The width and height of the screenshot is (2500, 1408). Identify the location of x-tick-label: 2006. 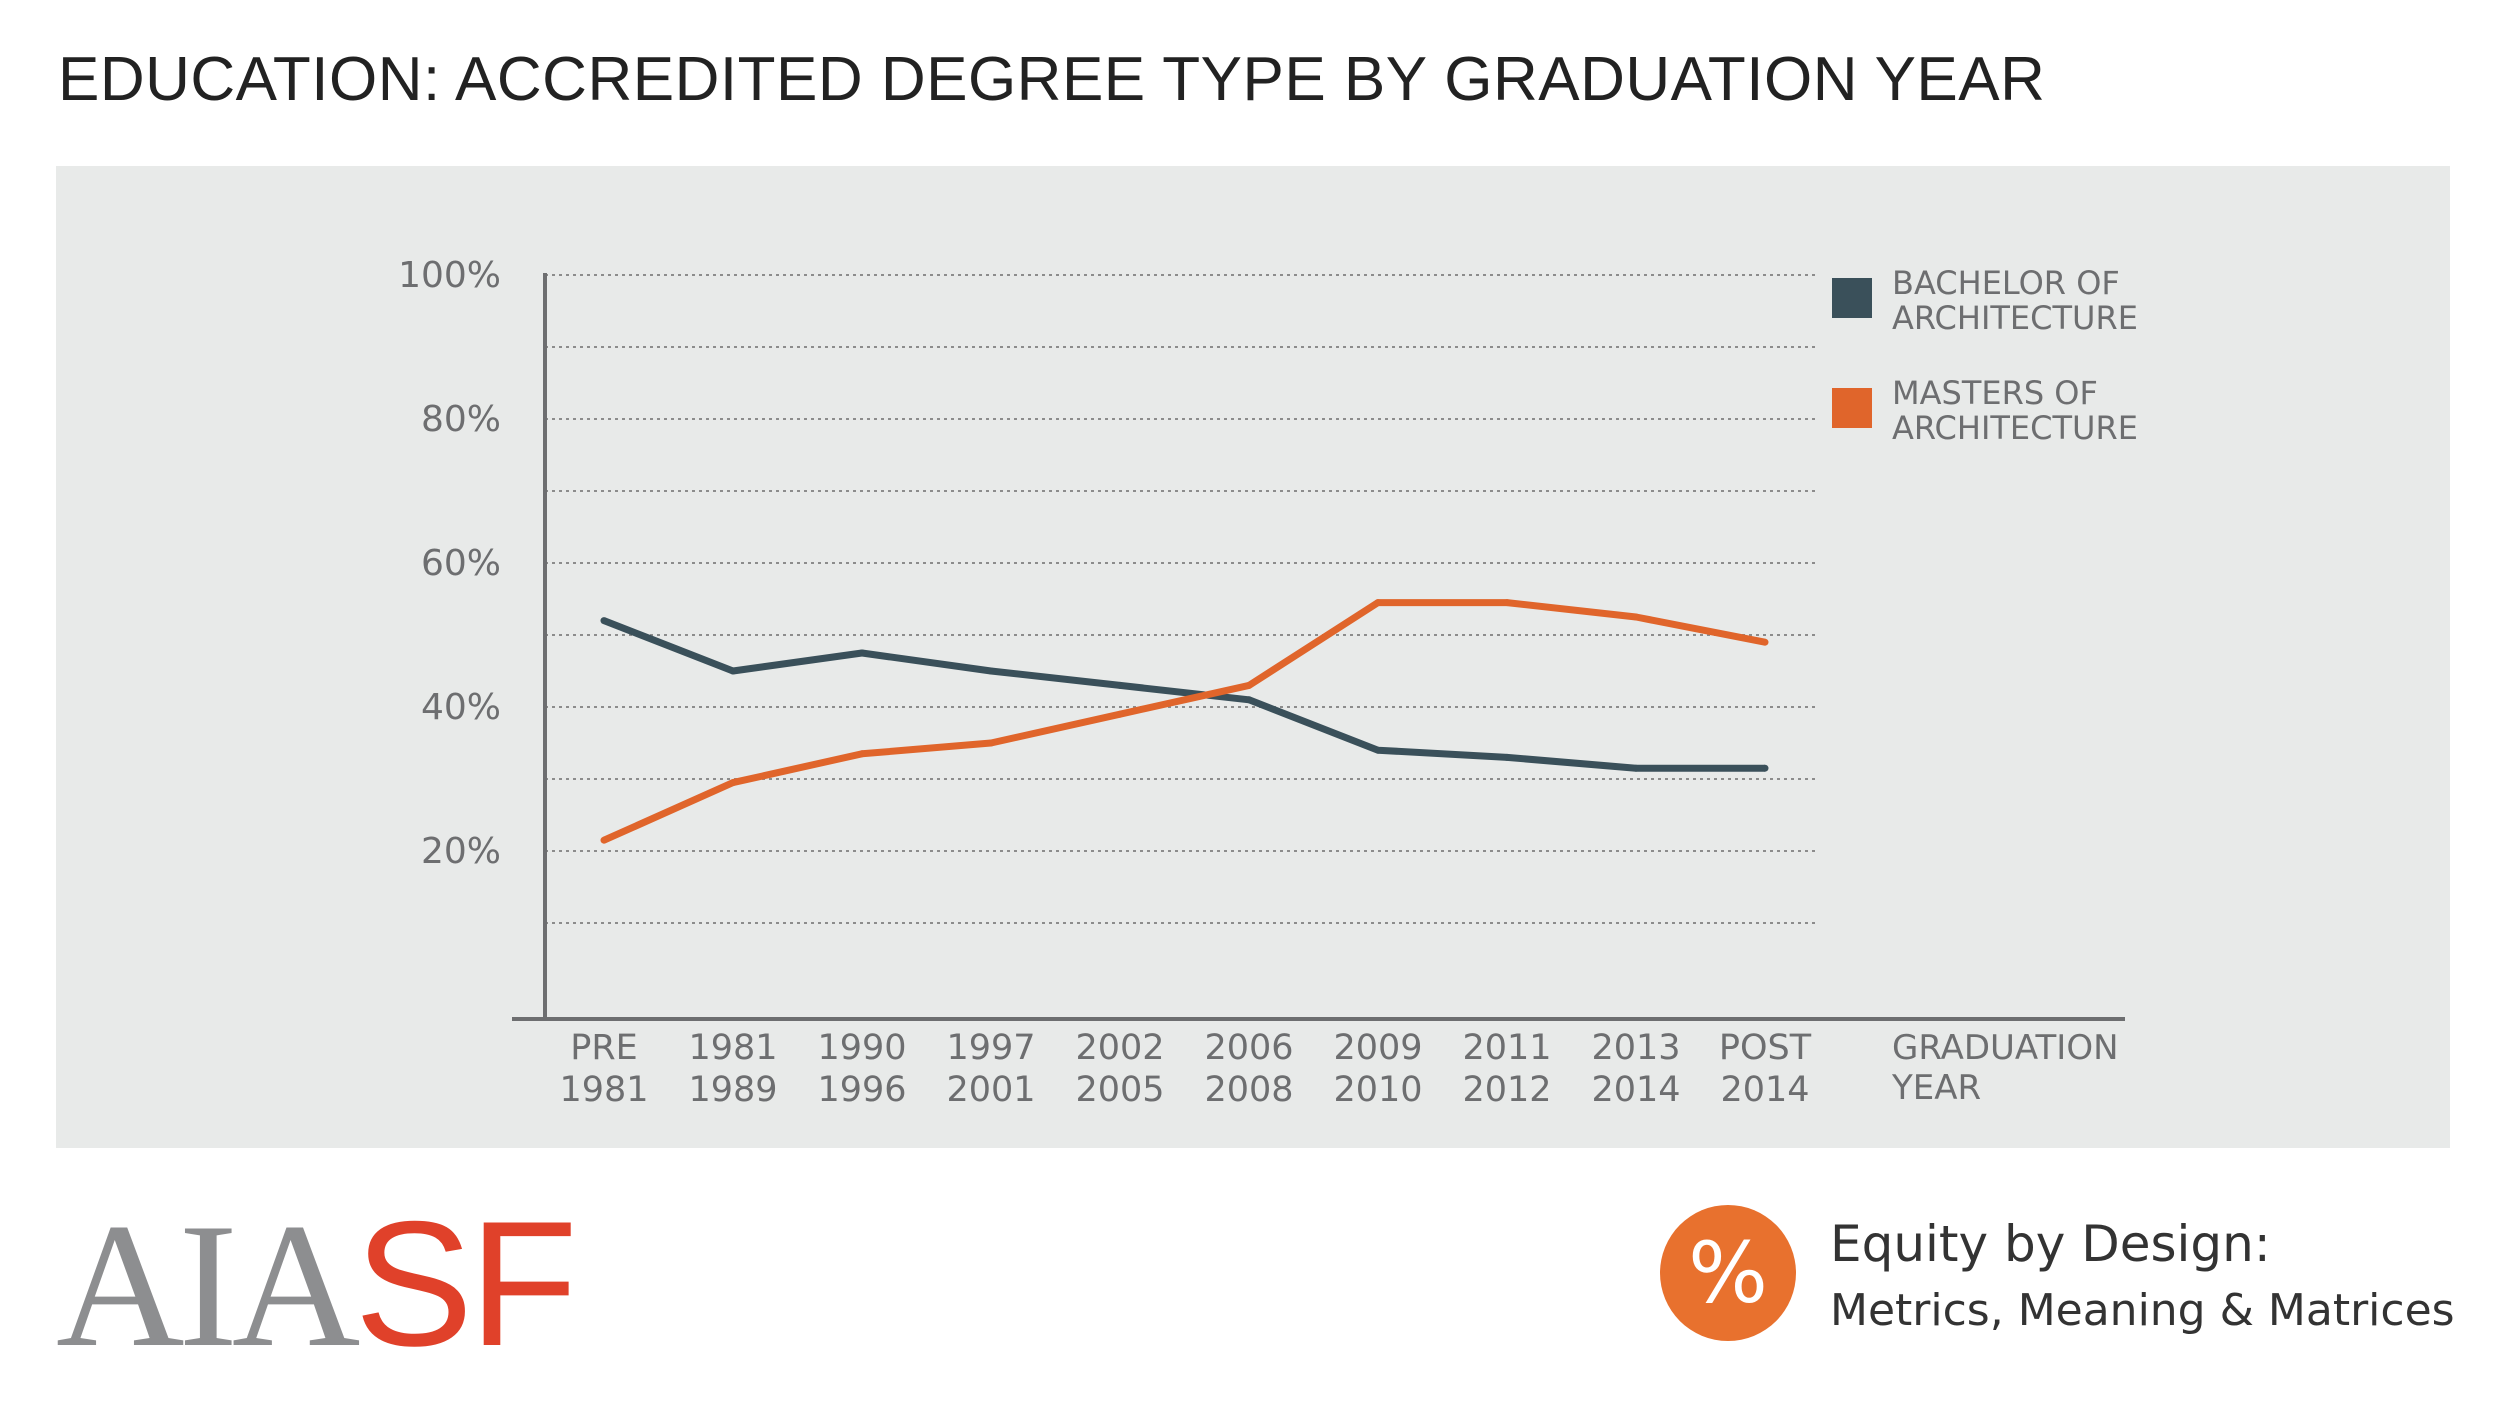
(1248, 1048).